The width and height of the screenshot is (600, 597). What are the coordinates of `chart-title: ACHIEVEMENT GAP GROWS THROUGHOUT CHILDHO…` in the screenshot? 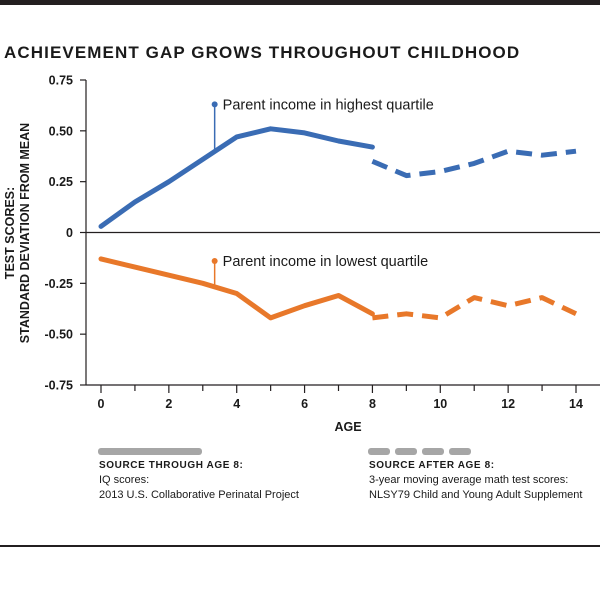 It's located at (262, 52).